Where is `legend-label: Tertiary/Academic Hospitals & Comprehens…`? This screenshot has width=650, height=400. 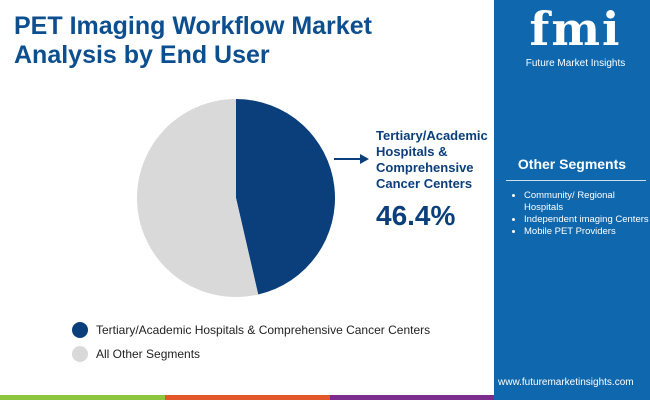 legend-label: Tertiary/Academic Hospitals & Comprehens… is located at coordinates (263, 330).